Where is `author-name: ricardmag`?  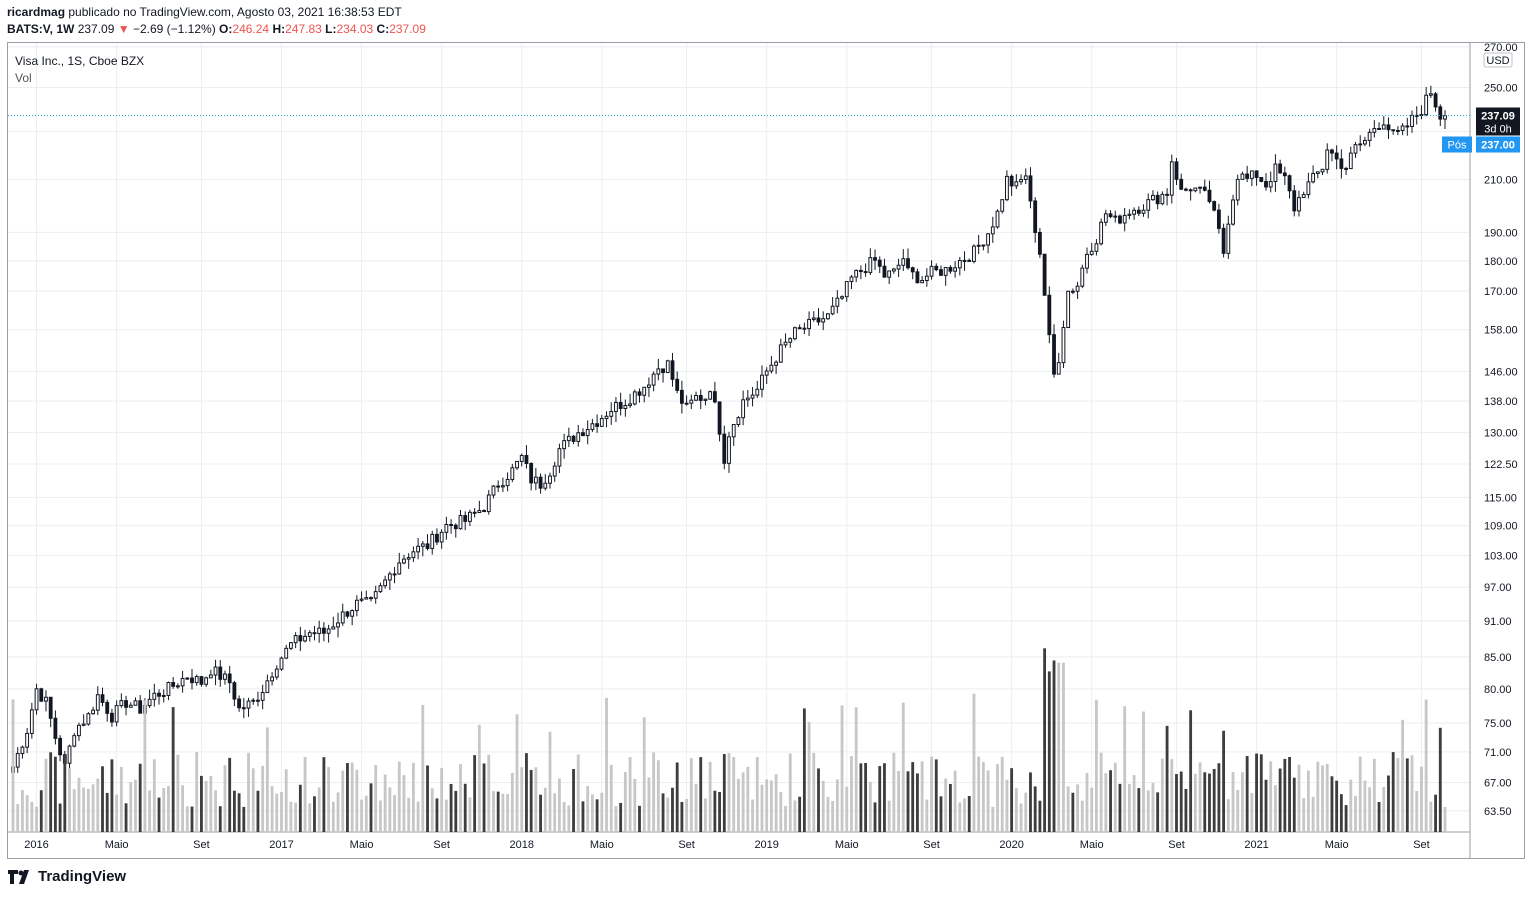 author-name: ricardmag is located at coordinates (36, 12).